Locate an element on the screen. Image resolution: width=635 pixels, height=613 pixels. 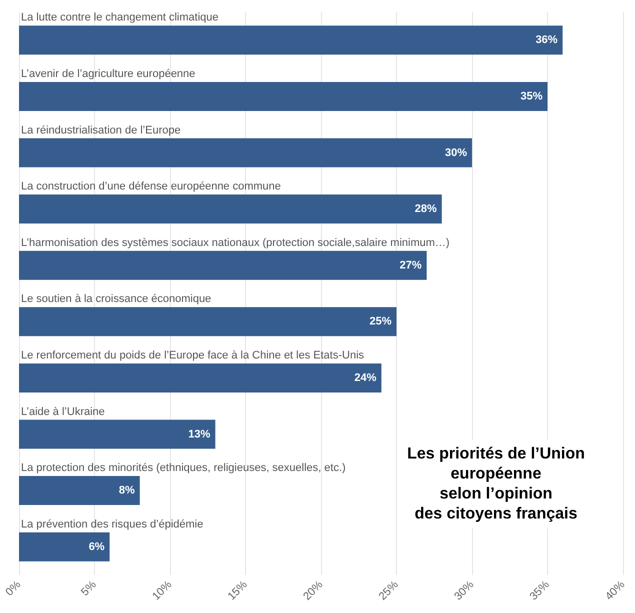
x-tick-label: 0% is located at coordinates (14, 588).